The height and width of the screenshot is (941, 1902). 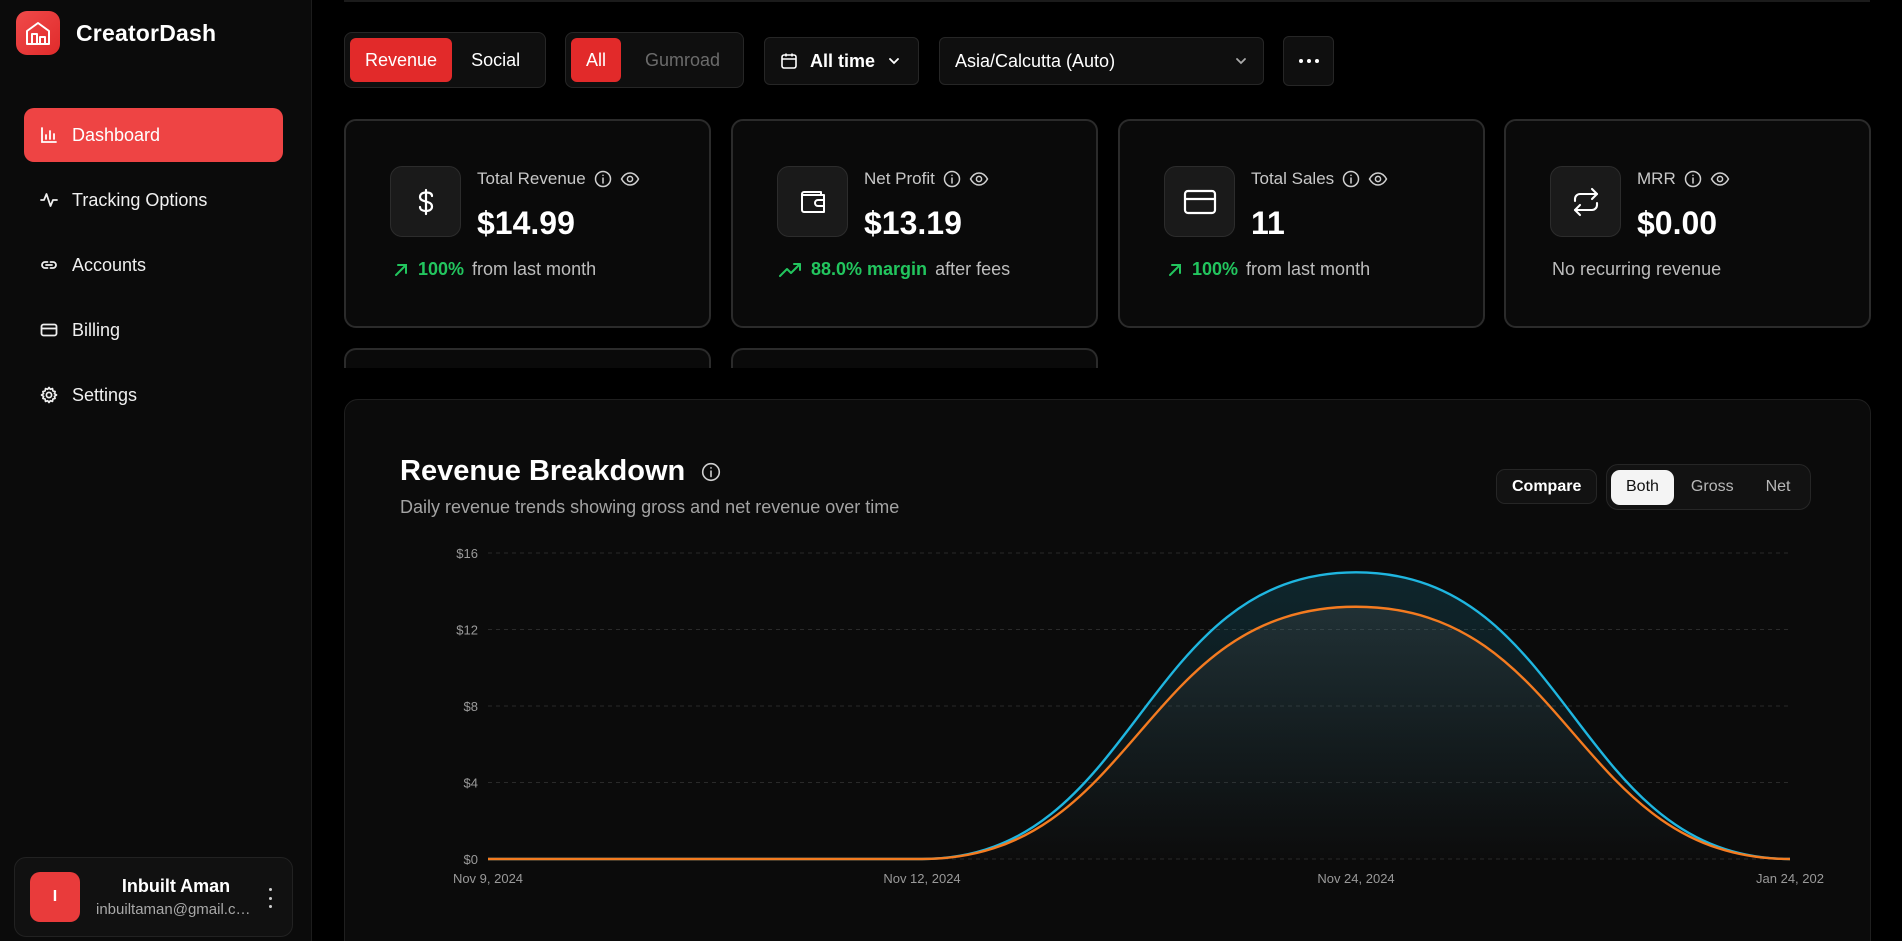 I want to click on stat-value: $13.19, so click(x=913, y=223).